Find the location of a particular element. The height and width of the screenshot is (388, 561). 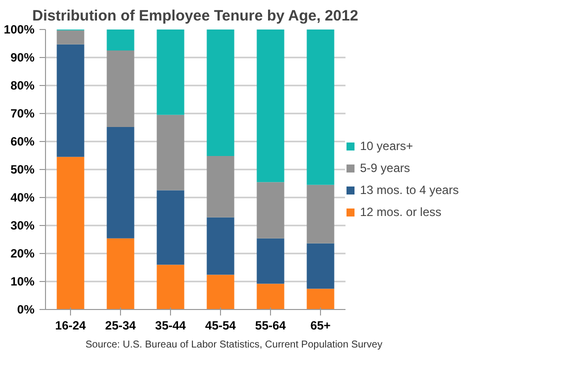

legend-label: 12 mos. or less is located at coordinates (401, 212).